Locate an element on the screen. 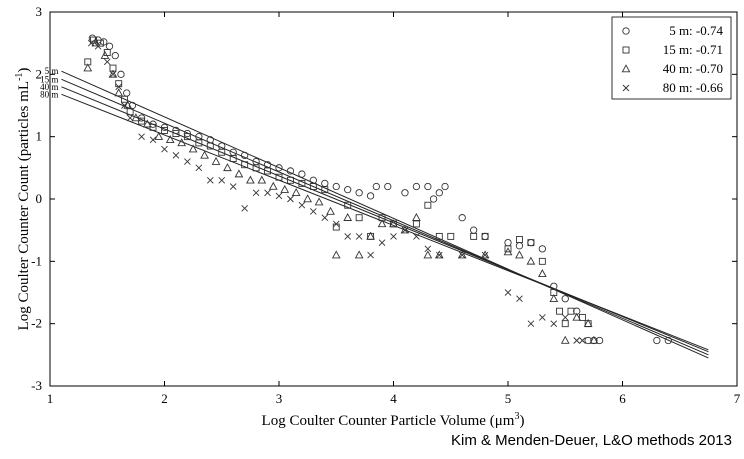 The height and width of the screenshot is (459, 744). fit-line-label: 15 m is located at coordinates (49, 79).